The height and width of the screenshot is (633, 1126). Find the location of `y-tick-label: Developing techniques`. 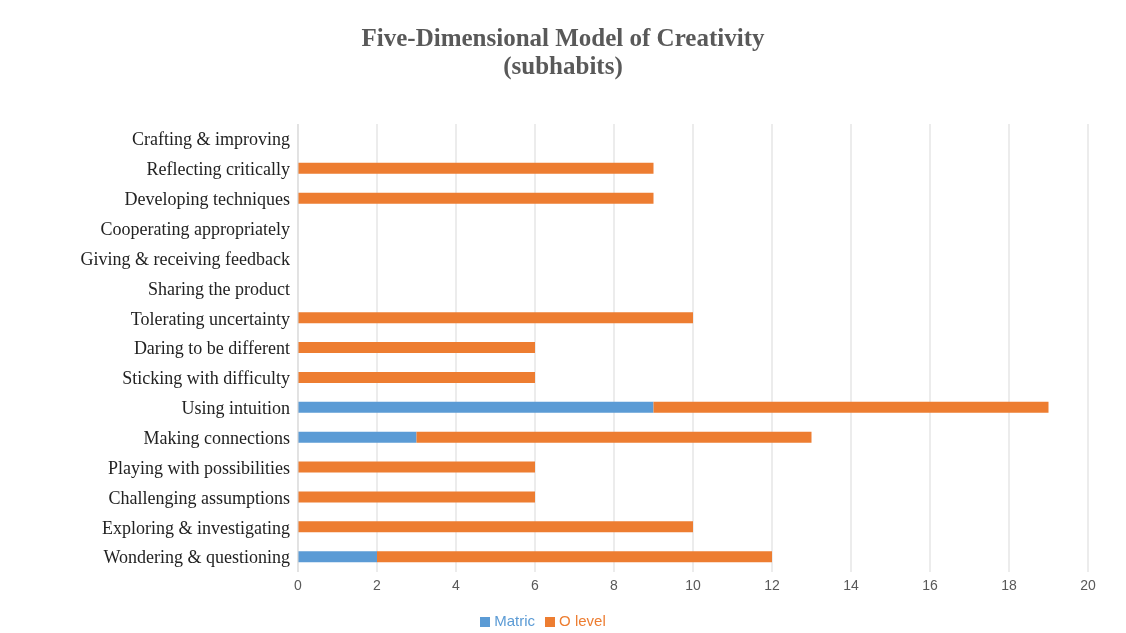

y-tick-label: Developing techniques is located at coordinates (207, 199).